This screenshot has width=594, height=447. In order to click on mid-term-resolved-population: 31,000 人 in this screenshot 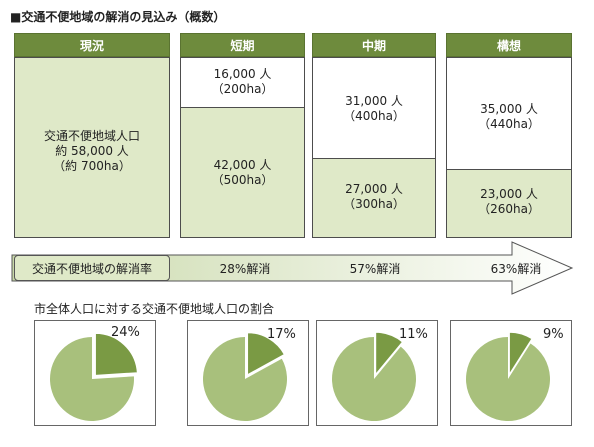, I will do `click(374, 101)`.